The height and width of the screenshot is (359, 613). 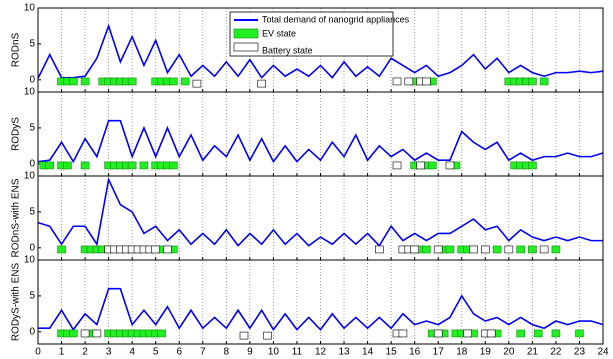 What do you see at coordinates (156, 352) in the screenshot?
I see `x-tick-label: 5` at bounding box center [156, 352].